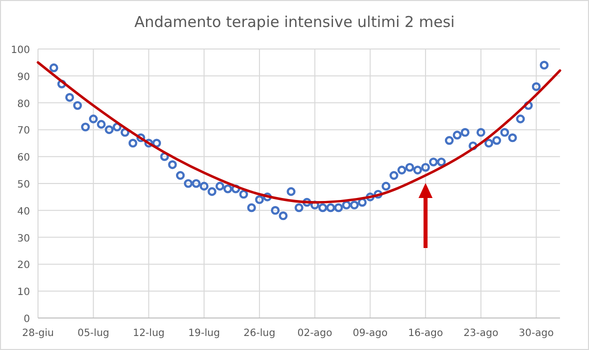 This screenshot has width=589, height=350. What do you see at coordinates (426, 333) in the screenshot?
I see `x-tick-label: 16-ago` at bounding box center [426, 333].